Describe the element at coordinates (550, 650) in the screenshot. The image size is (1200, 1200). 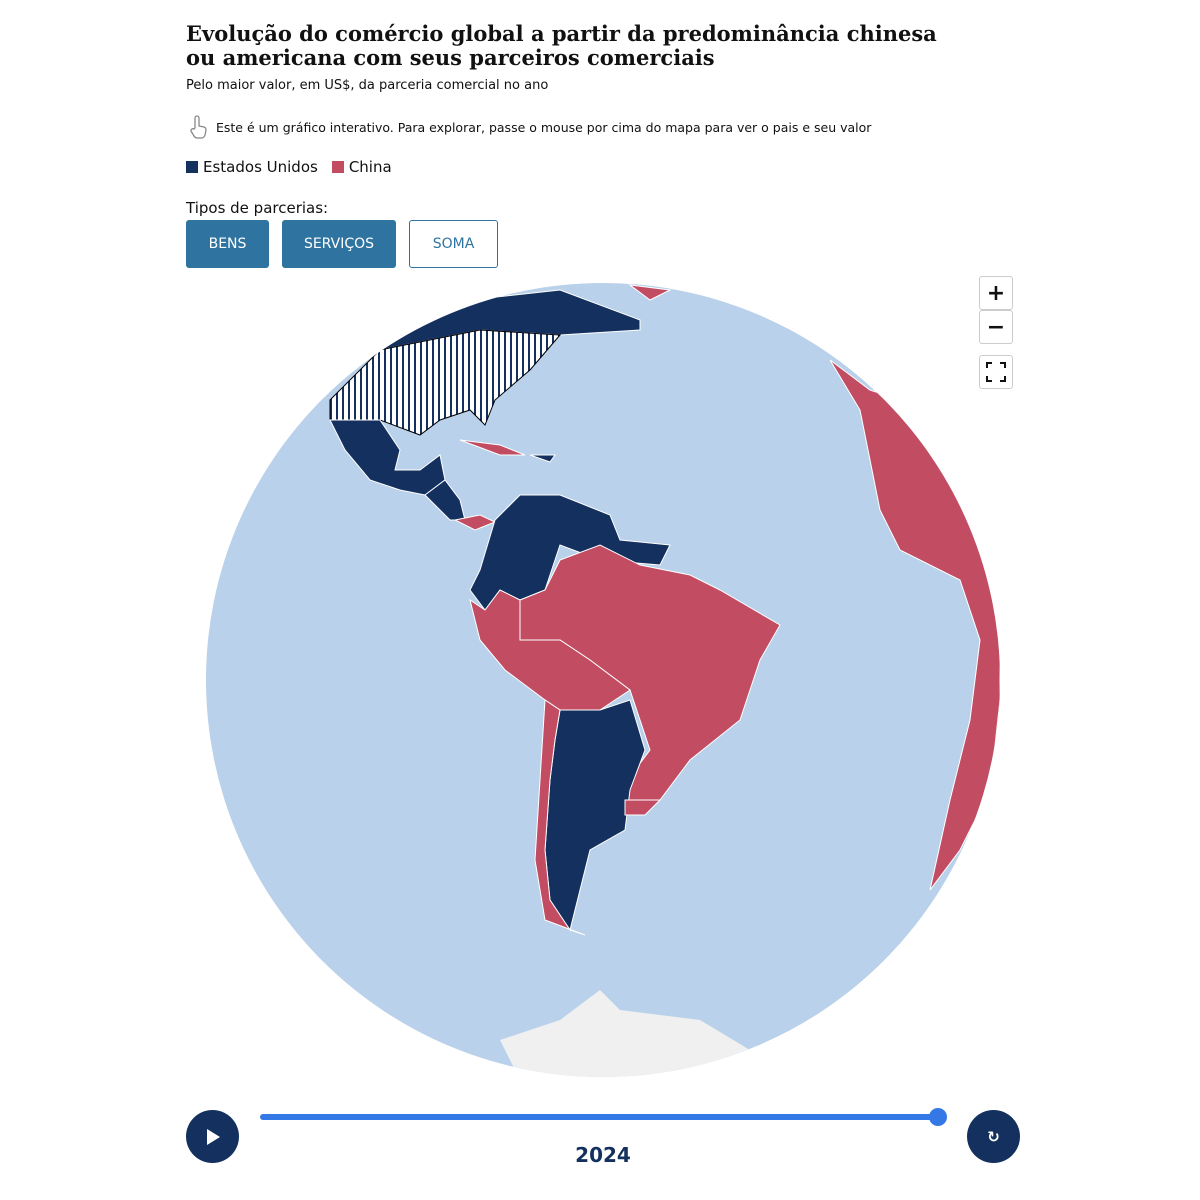
I see `country-peru-bolivia` at that location.